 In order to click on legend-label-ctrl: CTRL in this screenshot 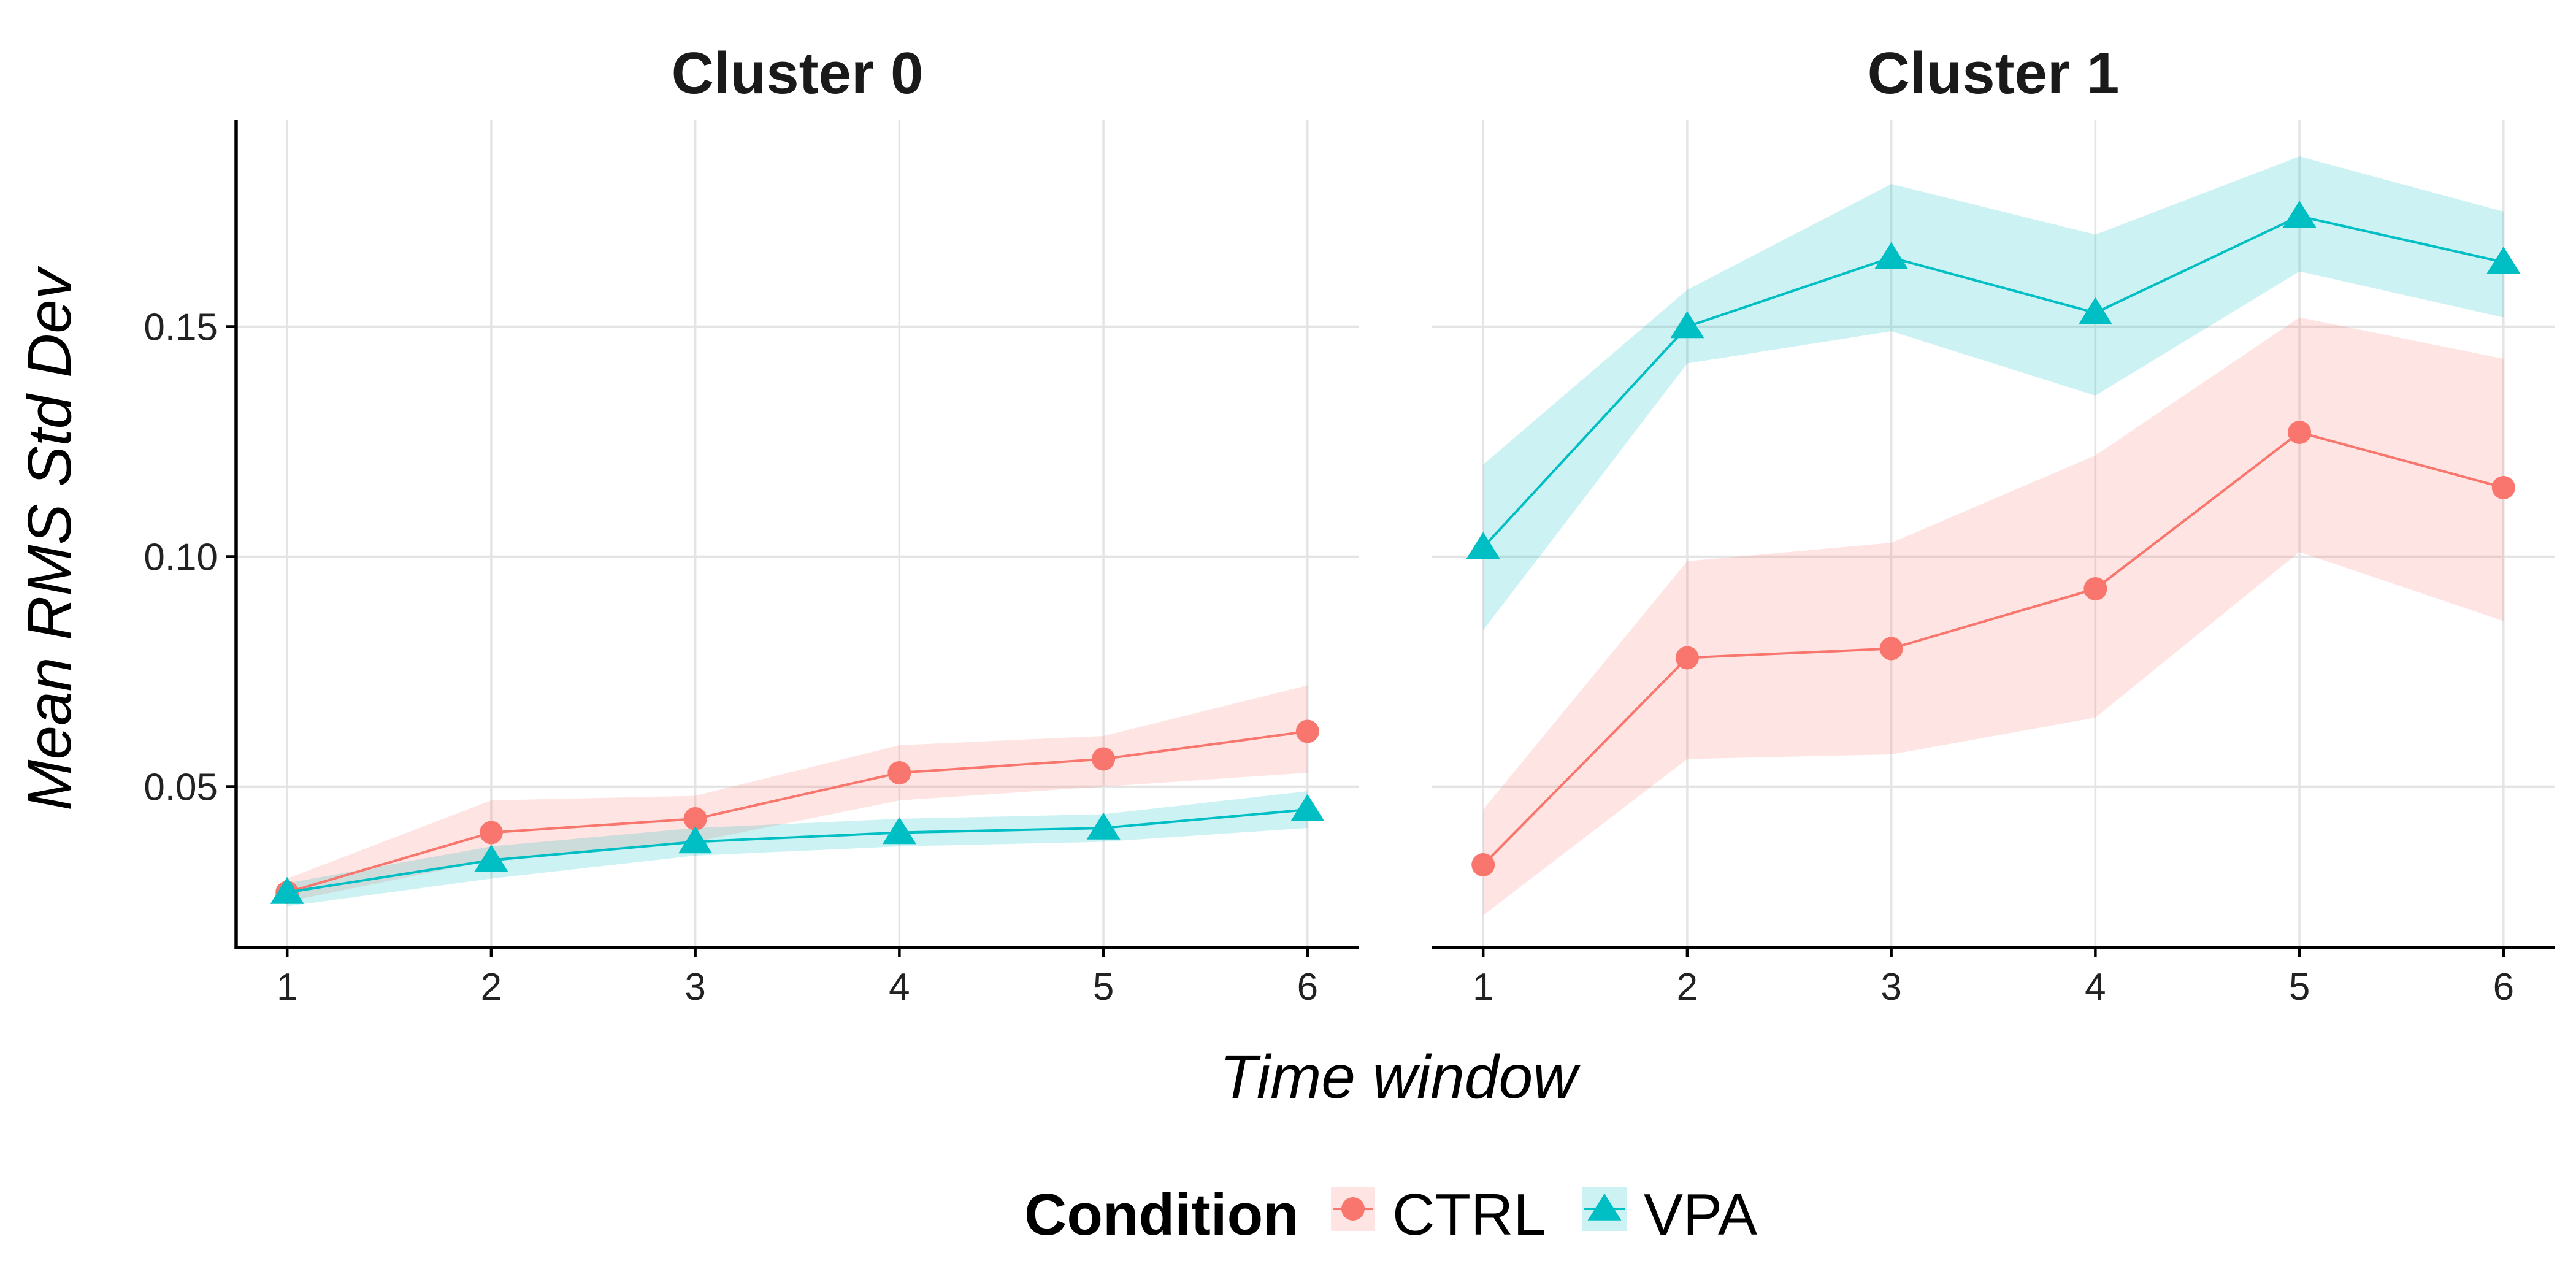, I will do `click(1469, 1215)`.